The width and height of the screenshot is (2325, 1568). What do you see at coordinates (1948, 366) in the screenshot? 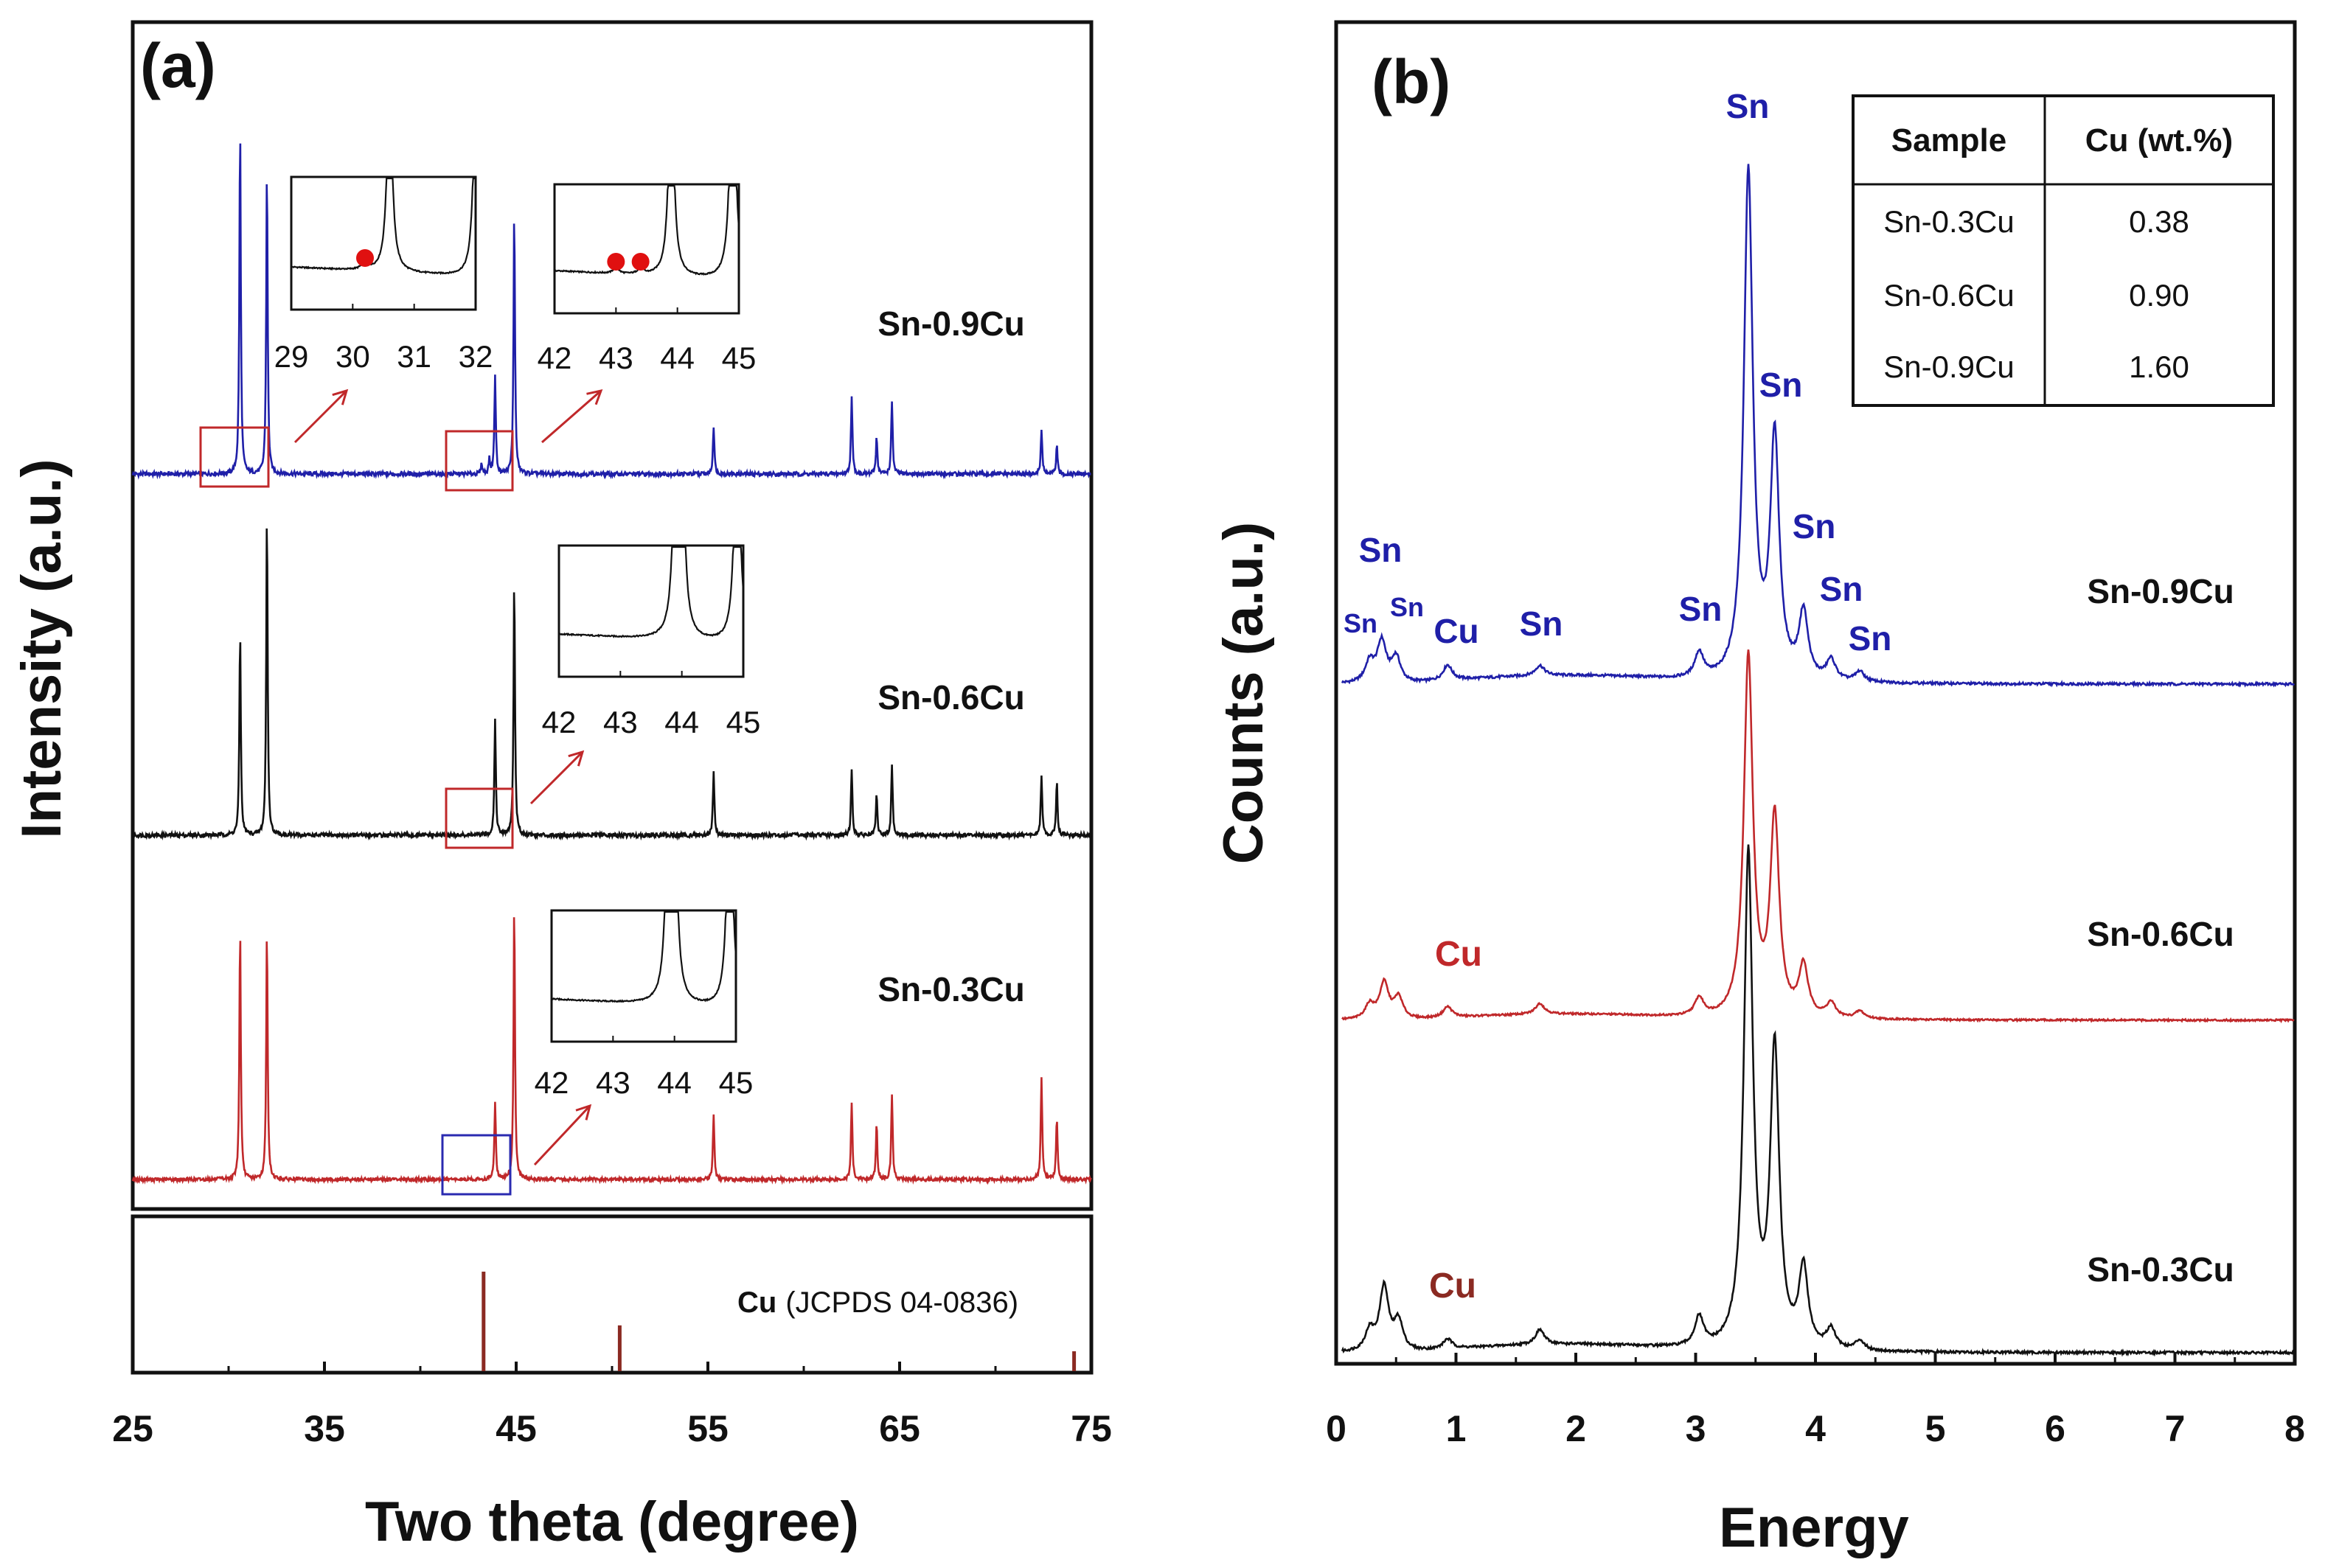
I see `table-cell: Sn-0.9Cu` at bounding box center [1948, 366].